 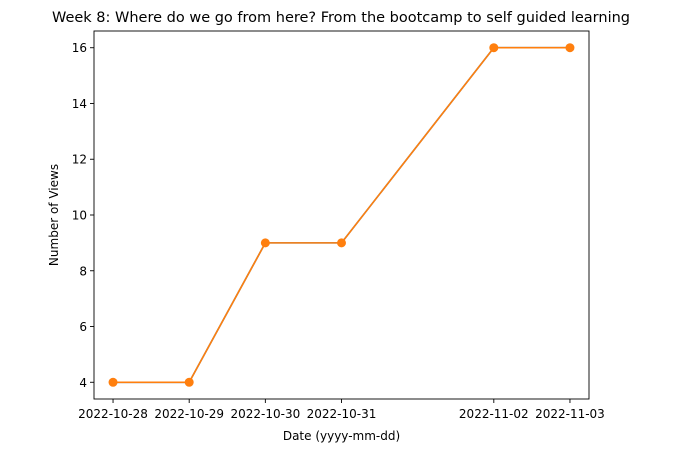 What do you see at coordinates (494, 414) in the screenshot?
I see `x-tick-label: 2022-11-02` at bounding box center [494, 414].